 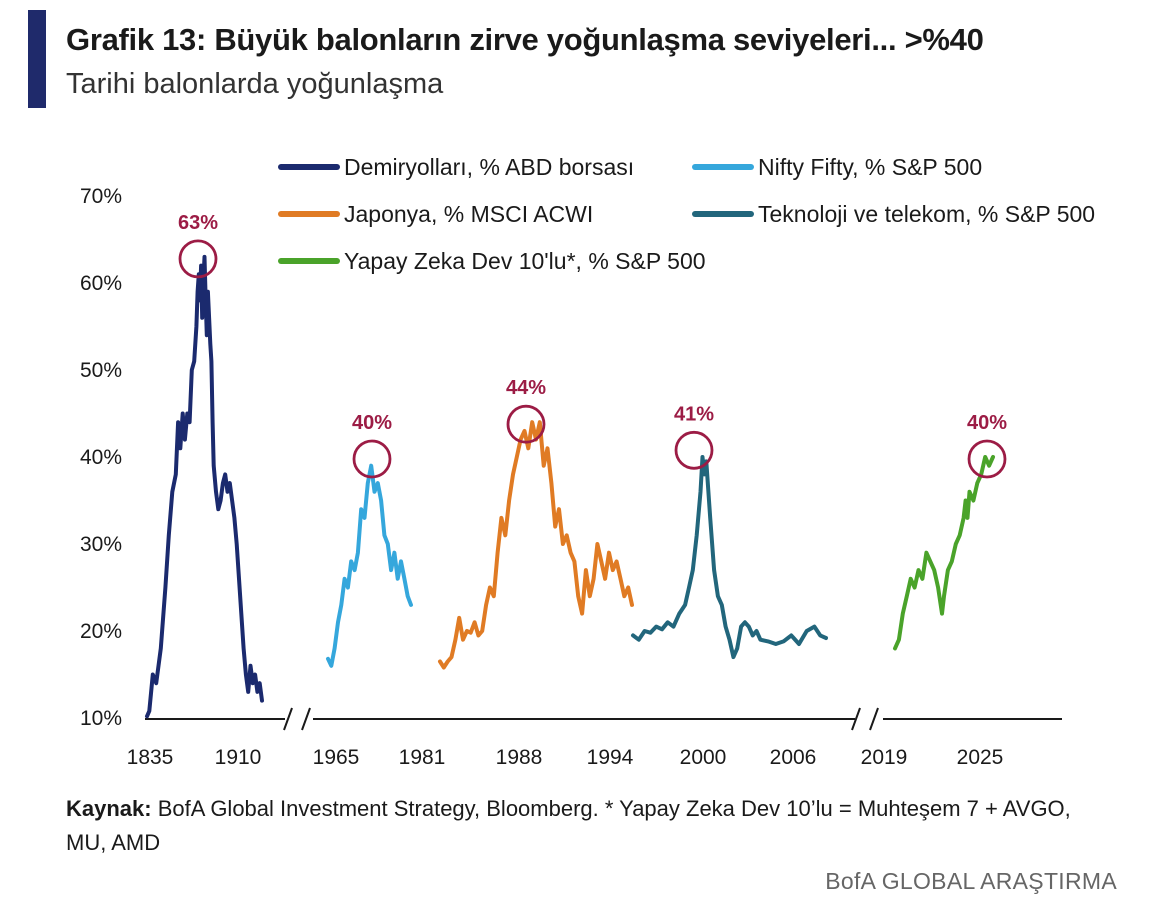 I want to click on x-tick-label: 1994, so click(x=610, y=757).